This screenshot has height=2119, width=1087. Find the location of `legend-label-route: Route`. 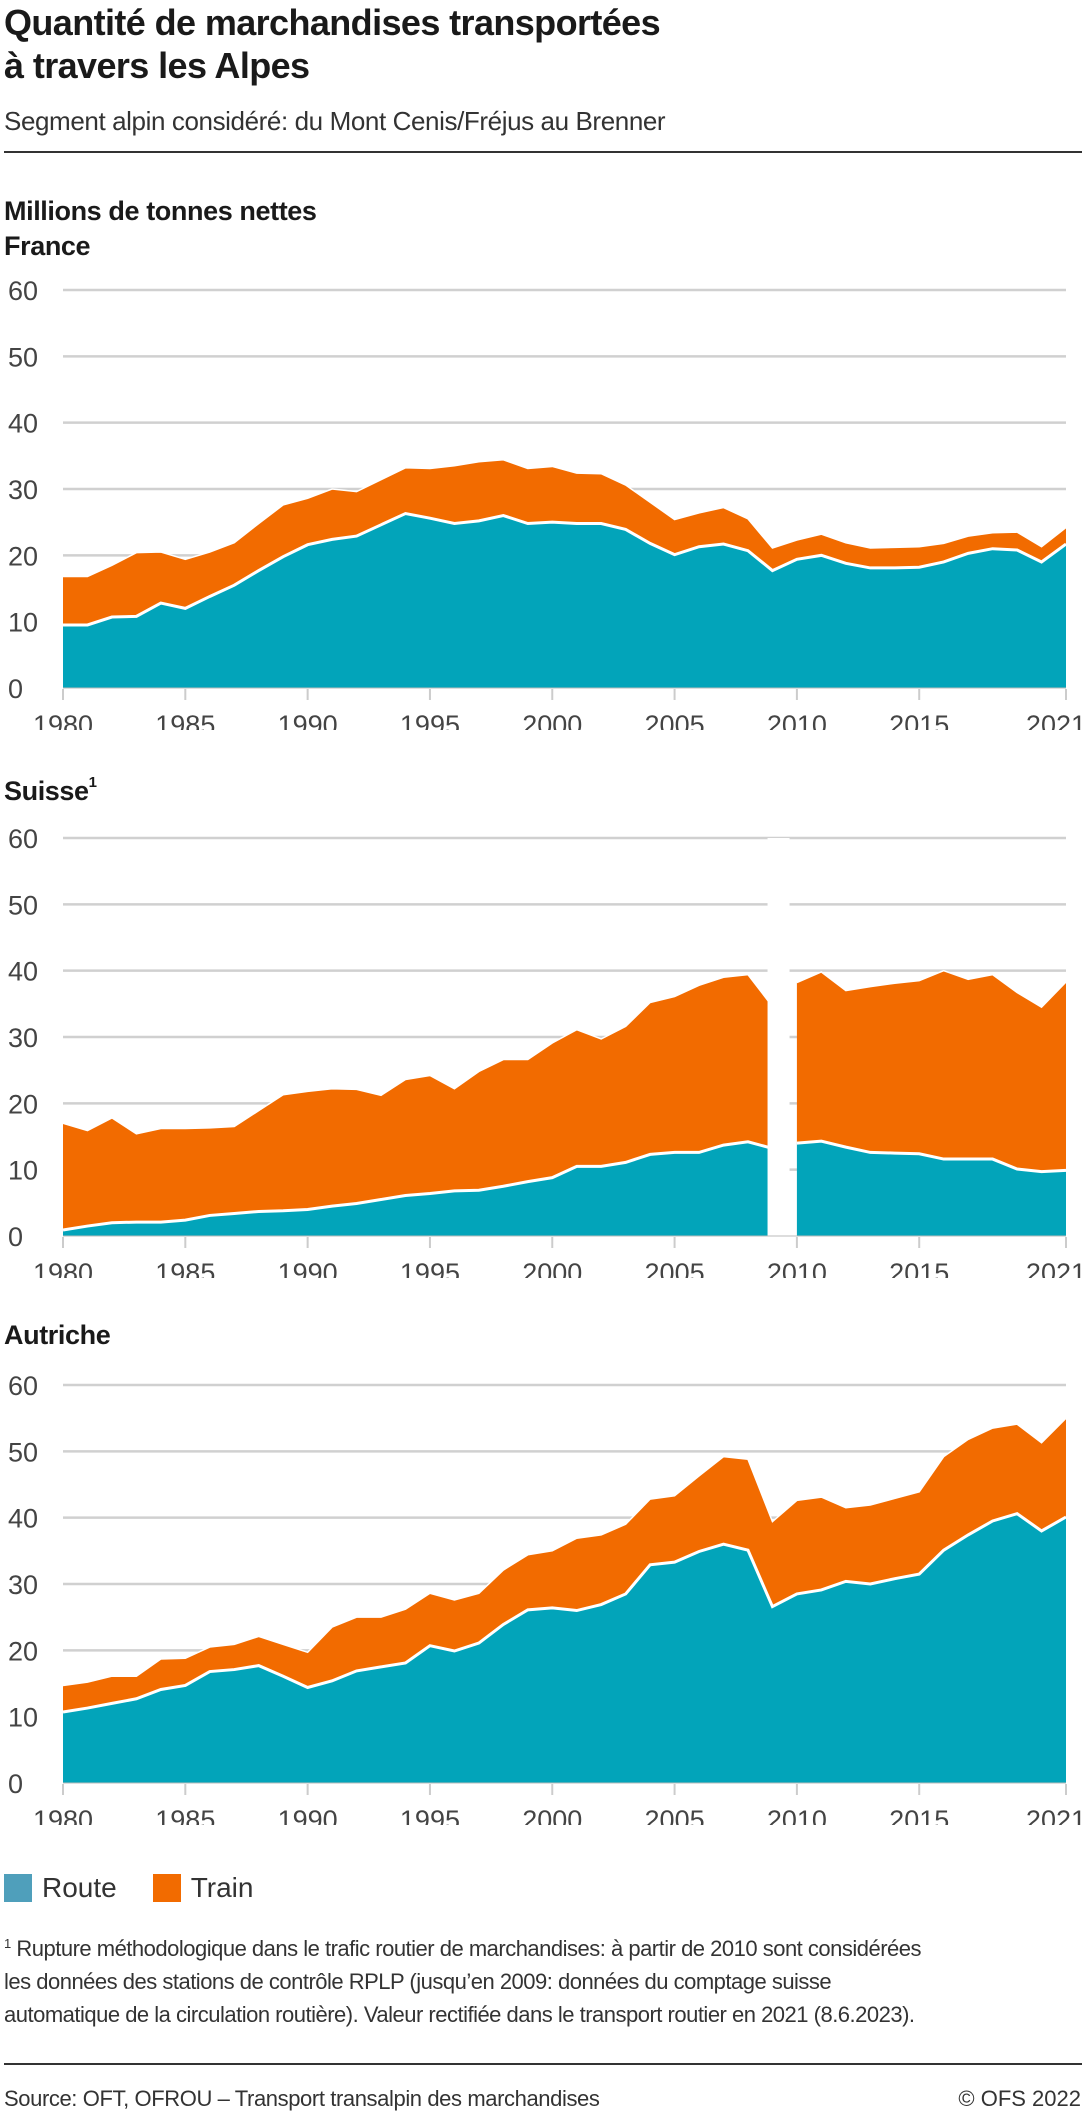

legend-label-route: Route is located at coordinates (79, 1887).